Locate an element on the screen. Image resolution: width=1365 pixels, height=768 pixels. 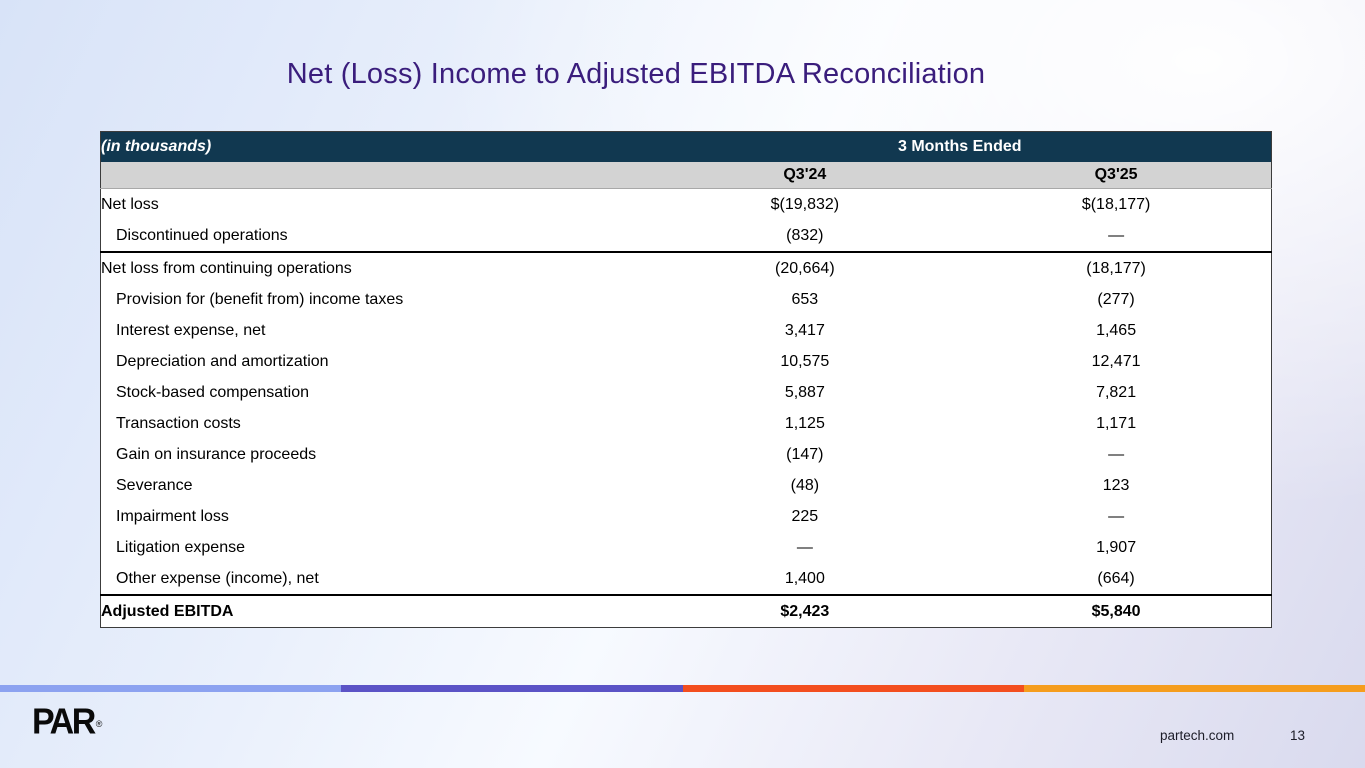
par-logo: PAR ® is located at coordinates (67, 722).